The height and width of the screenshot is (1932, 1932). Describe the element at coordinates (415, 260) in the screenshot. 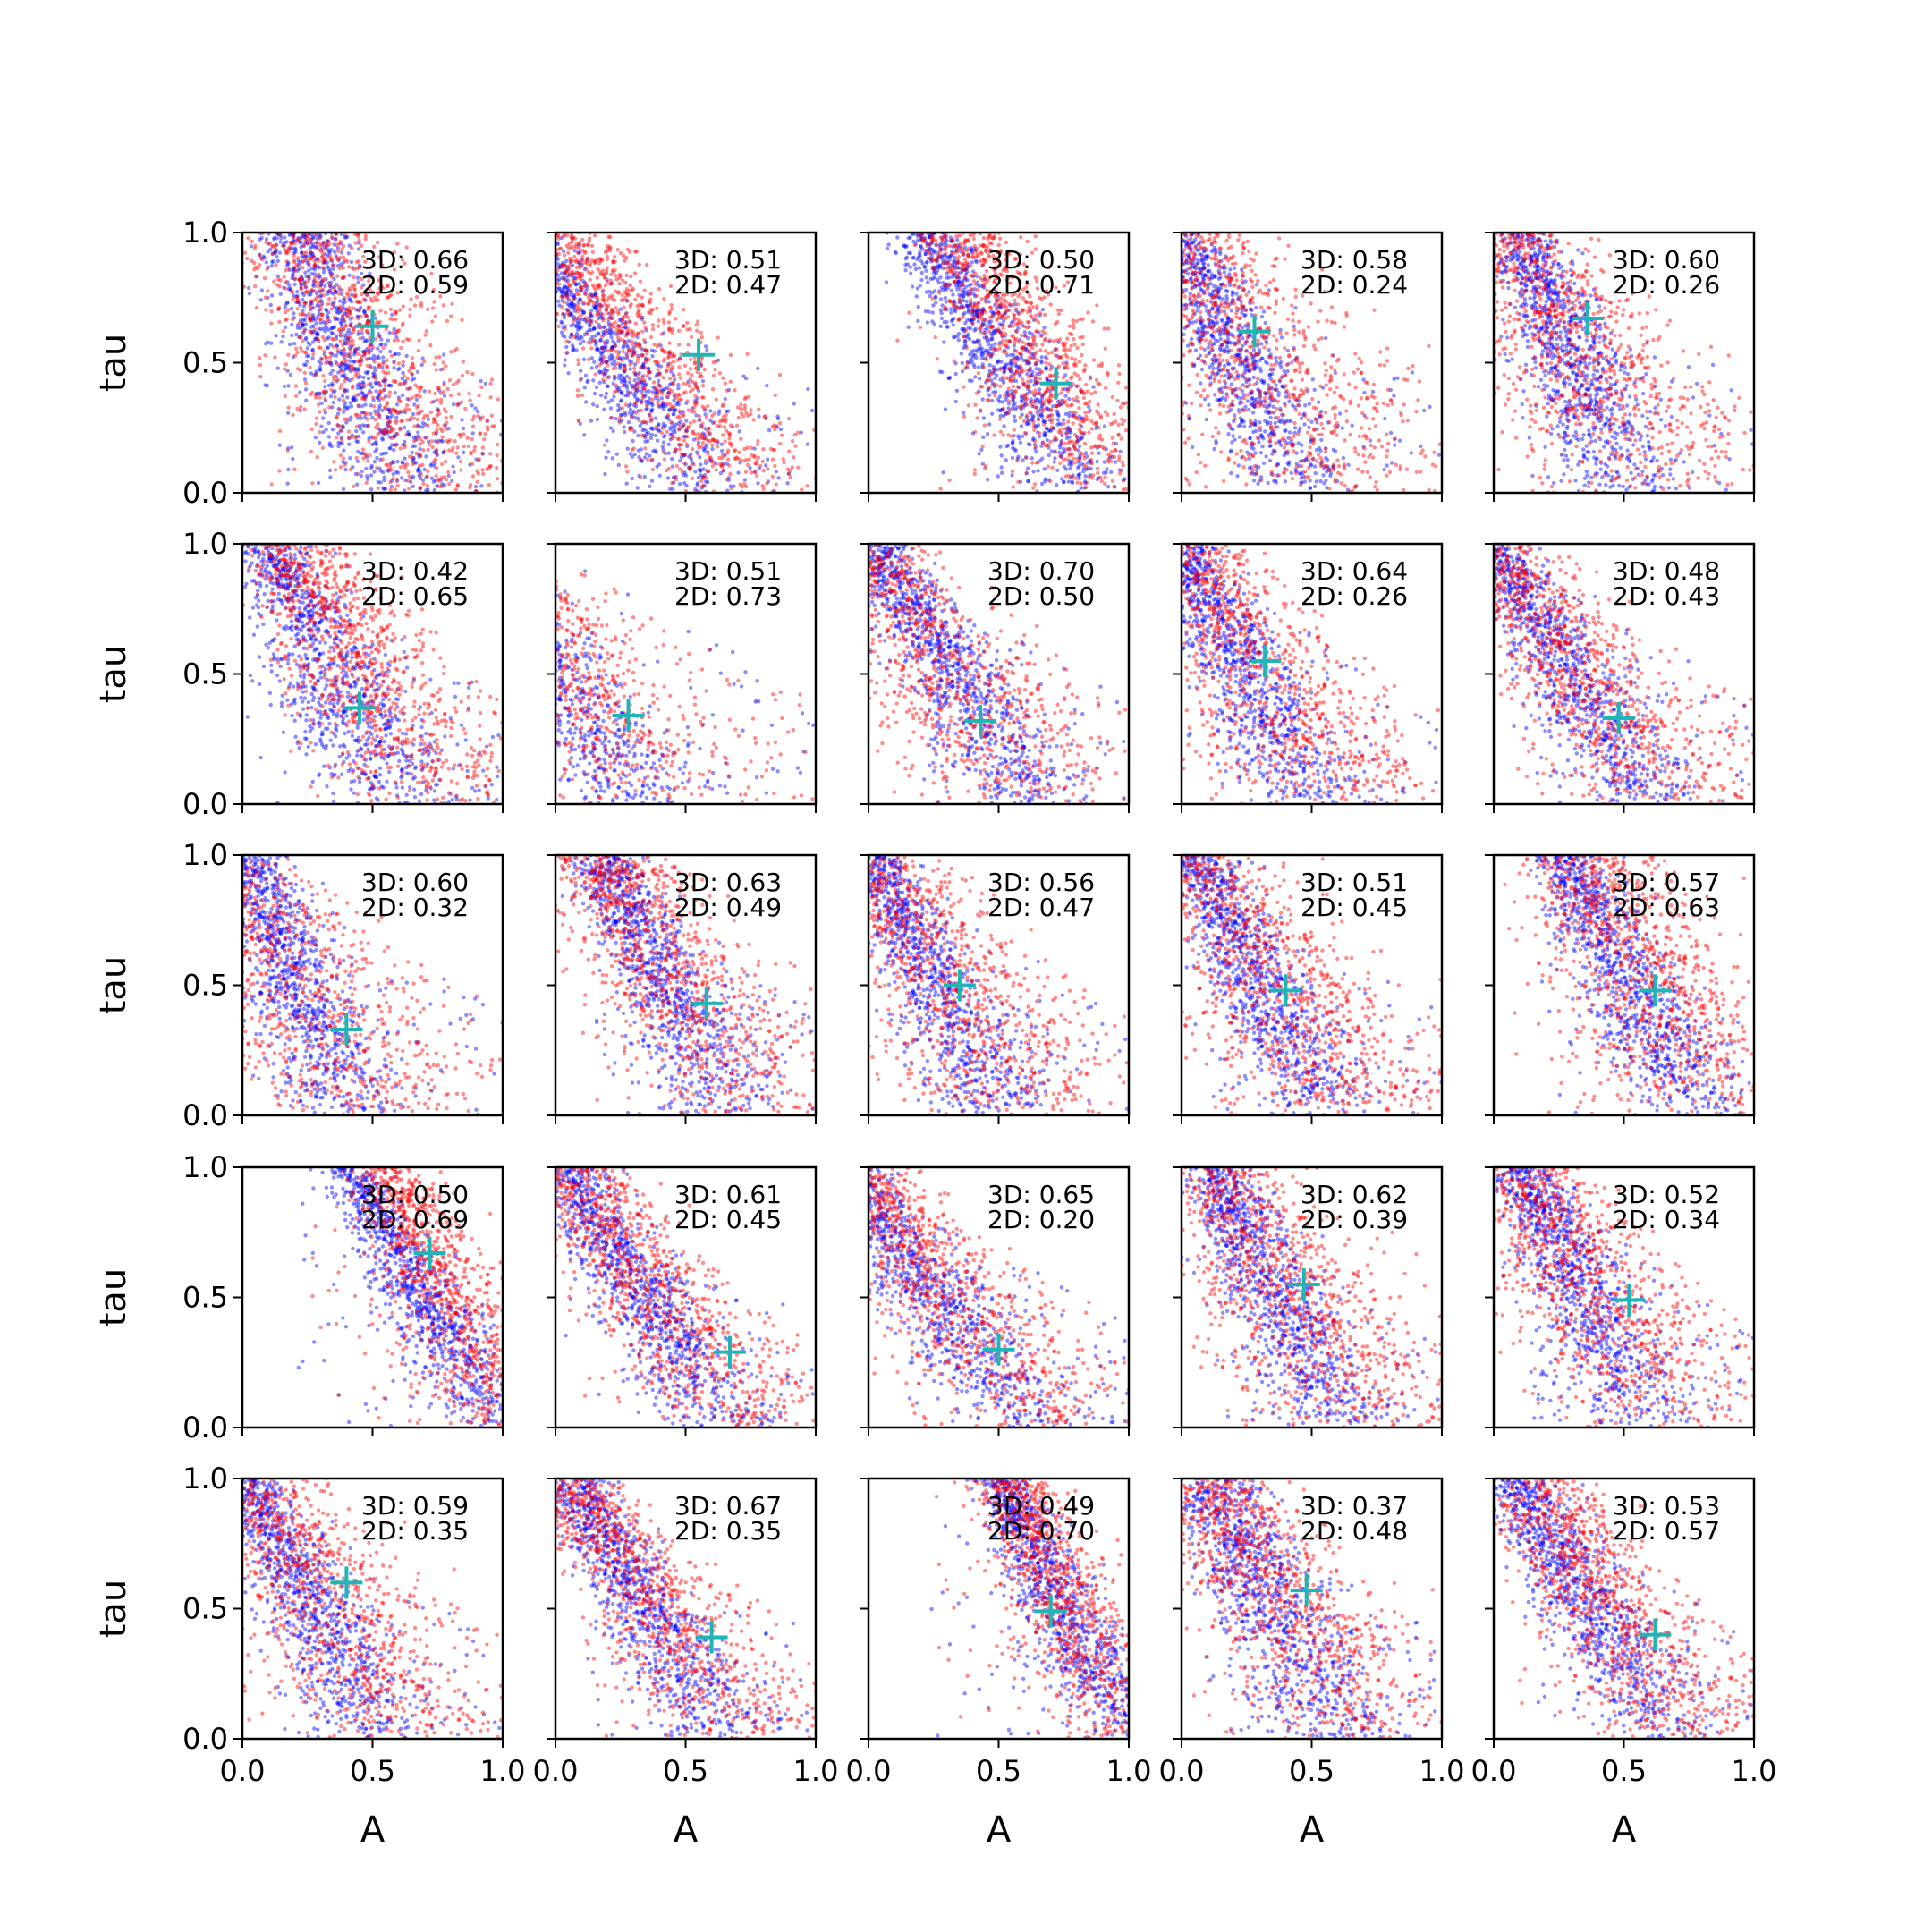

I see `annotation-3d: 3D: 0.66` at that location.